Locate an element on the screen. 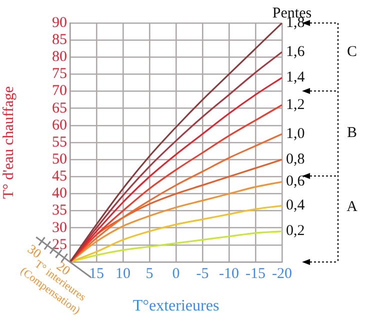 This screenshot has width=372, height=320. y-tick-label: 75 is located at coordinates (59, 74).